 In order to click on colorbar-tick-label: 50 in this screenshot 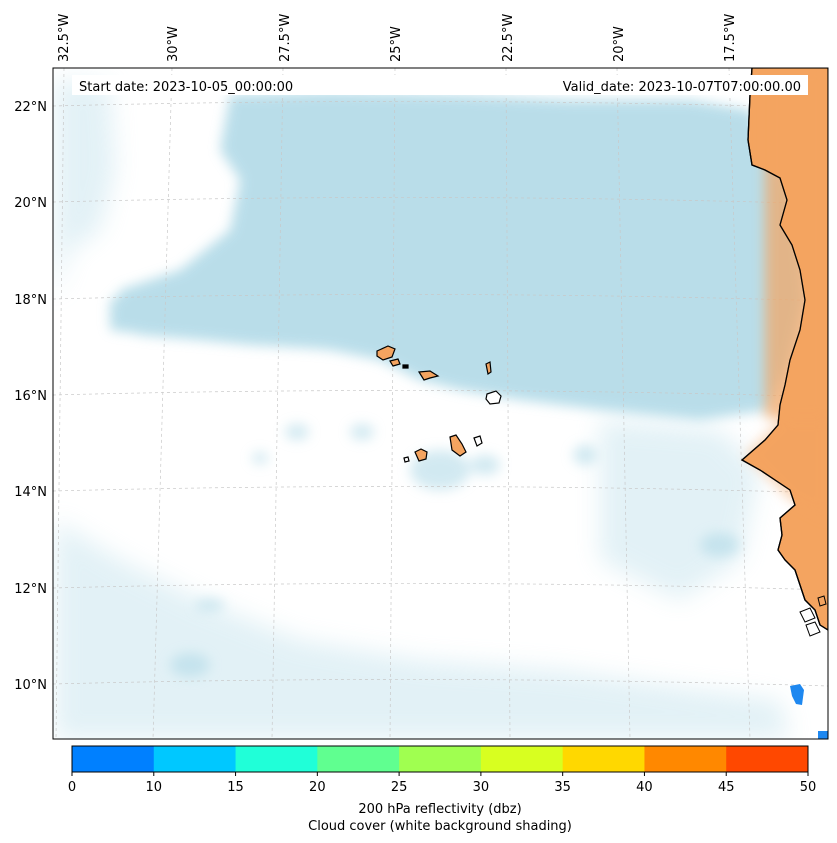, I will do `click(808, 787)`.